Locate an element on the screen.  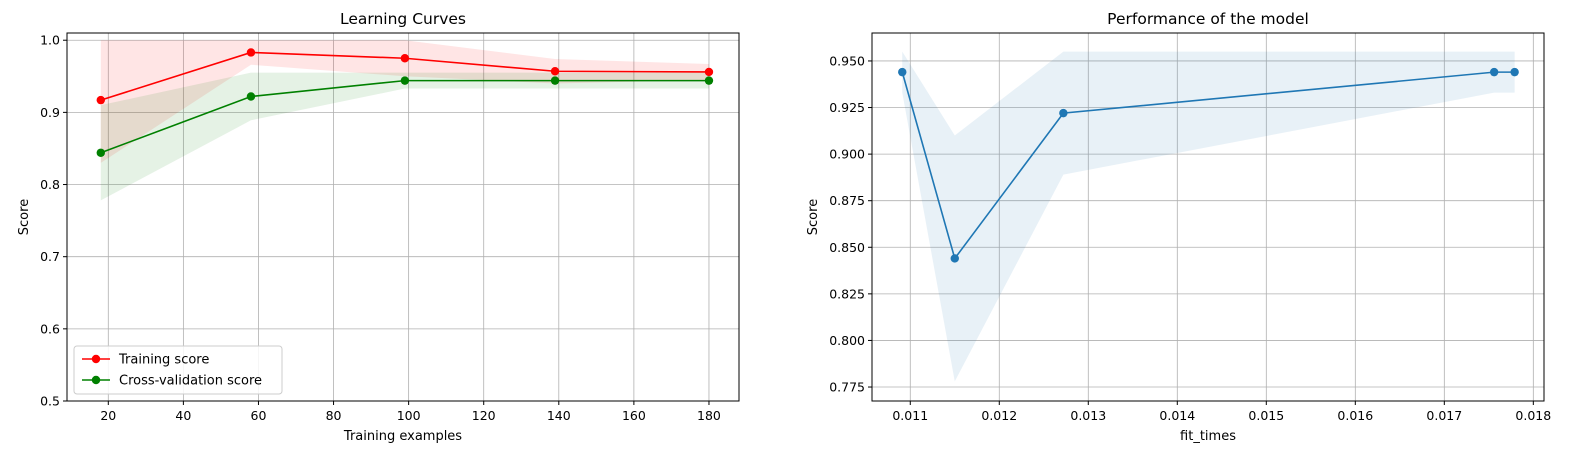
x-tick-label: 40 is located at coordinates (183, 415).